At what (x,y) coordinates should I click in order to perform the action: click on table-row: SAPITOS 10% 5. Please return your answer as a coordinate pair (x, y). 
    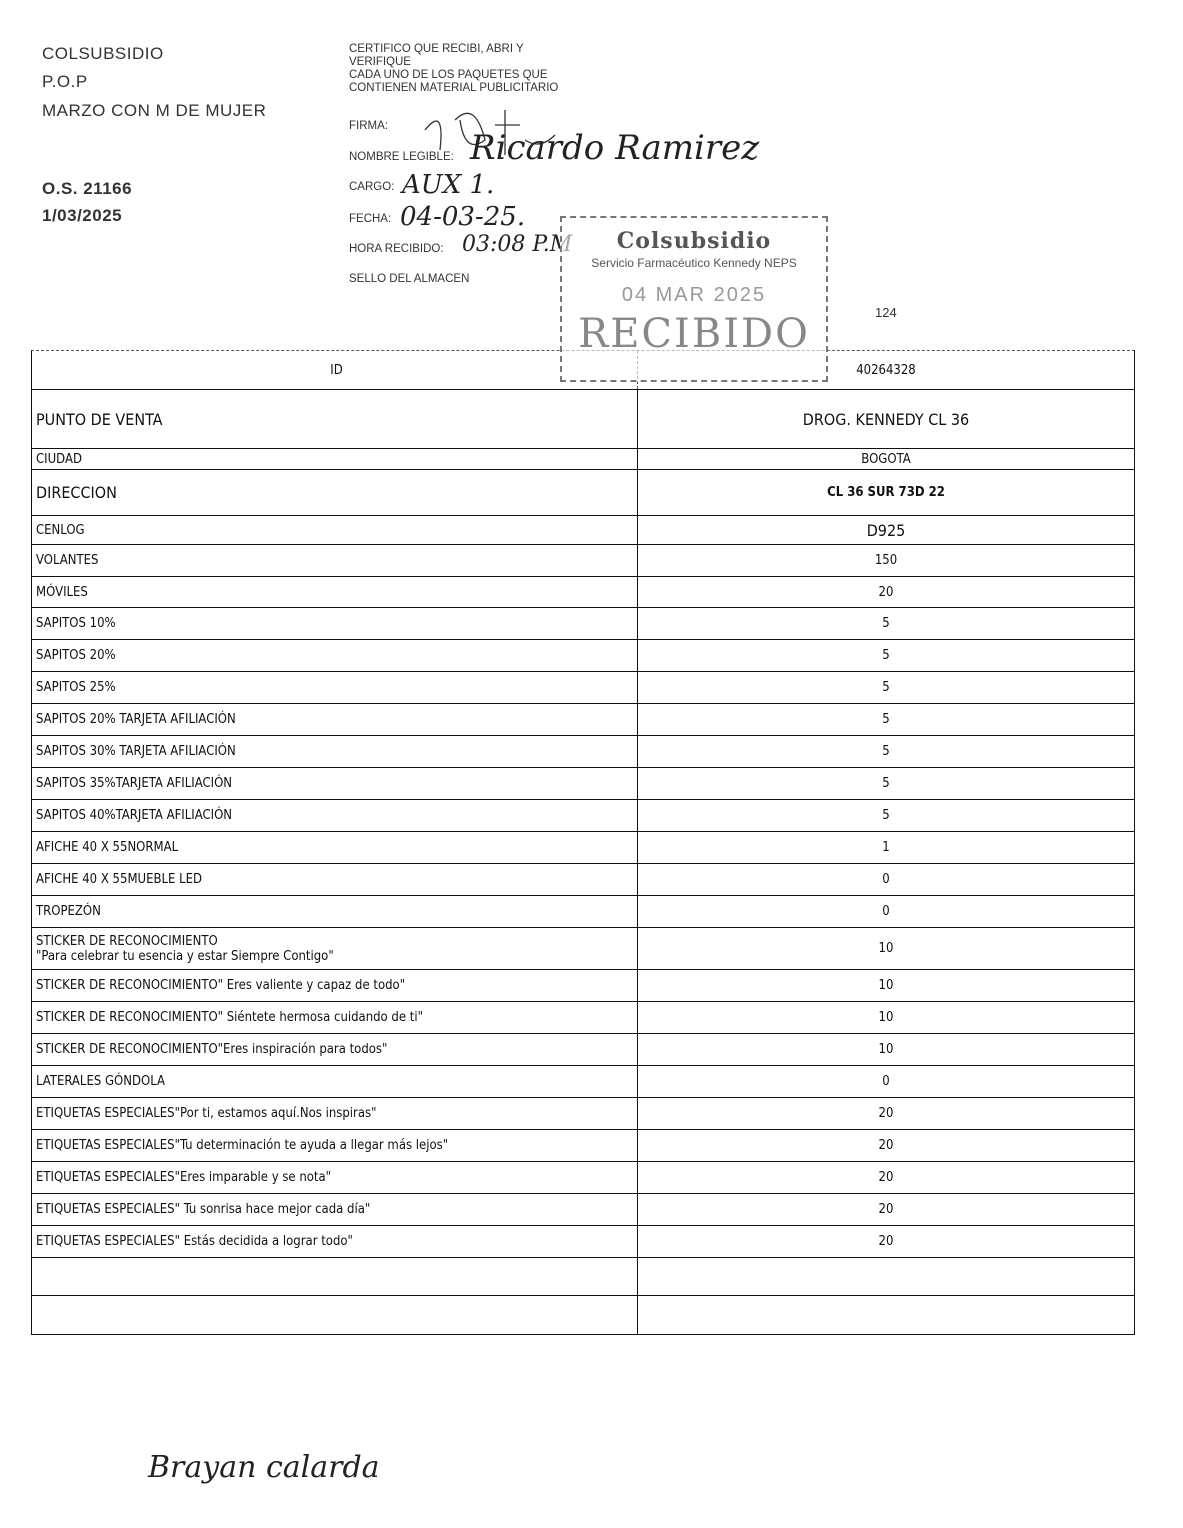
    Looking at the image, I should click on (583, 623).